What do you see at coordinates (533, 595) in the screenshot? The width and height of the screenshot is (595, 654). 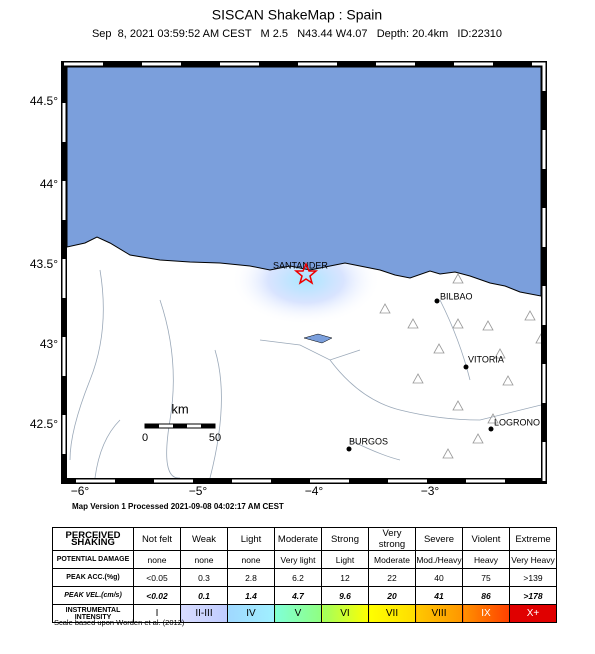 I see `legend-cell: >178` at bounding box center [533, 595].